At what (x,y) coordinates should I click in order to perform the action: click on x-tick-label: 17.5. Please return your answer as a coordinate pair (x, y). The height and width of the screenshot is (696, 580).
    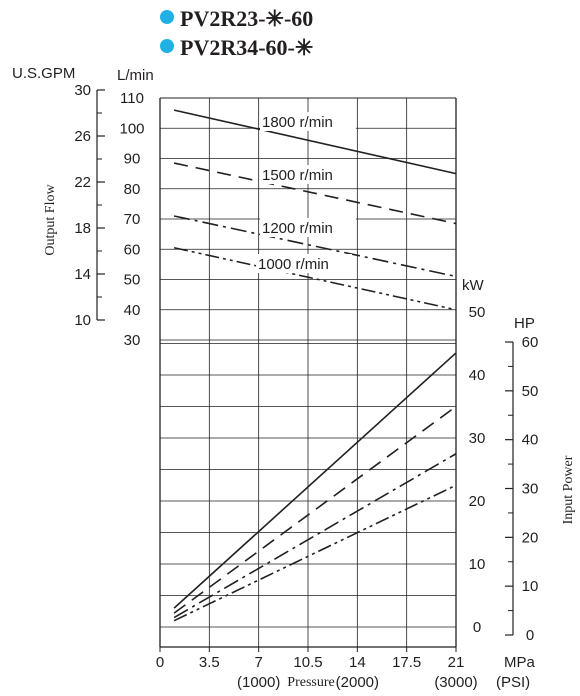
    Looking at the image, I should click on (406, 662).